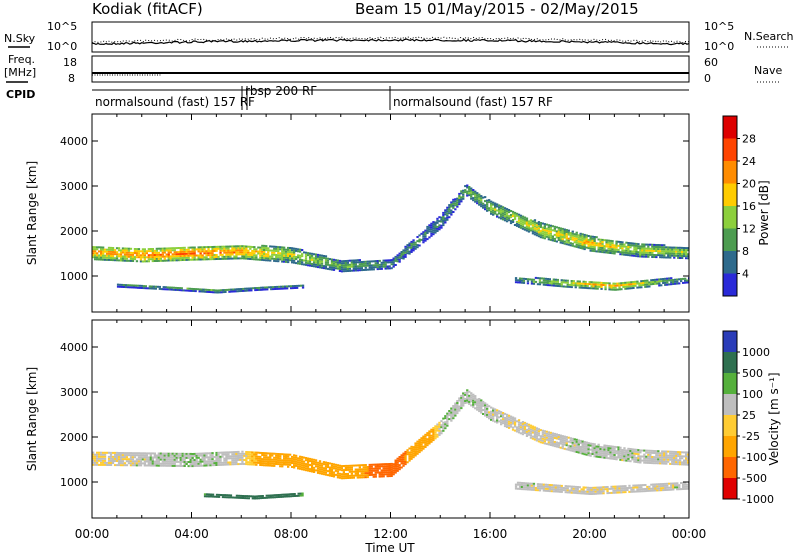  What do you see at coordinates (74, 392) in the screenshot?
I see `velocity-ytick-label: 3000` at bounding box center [74, 392].